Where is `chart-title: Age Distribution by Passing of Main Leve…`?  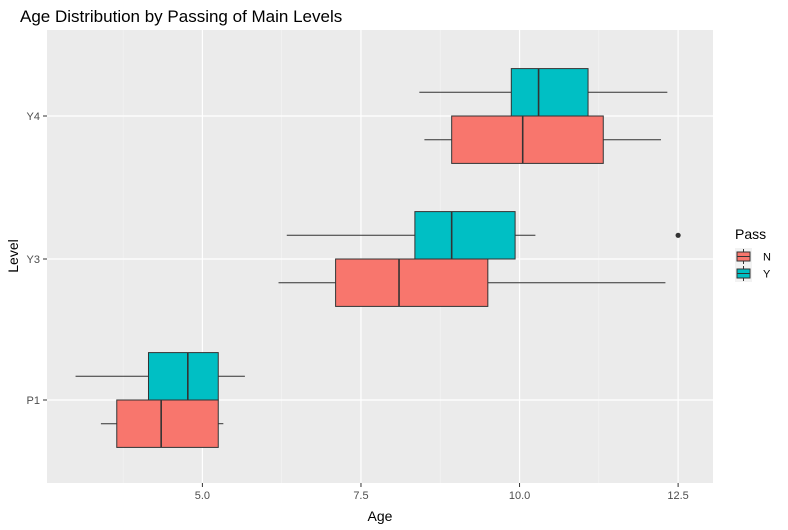
chart-title: Age Distribution by Passing of Main Leve… is located at coordinates (181, 16).